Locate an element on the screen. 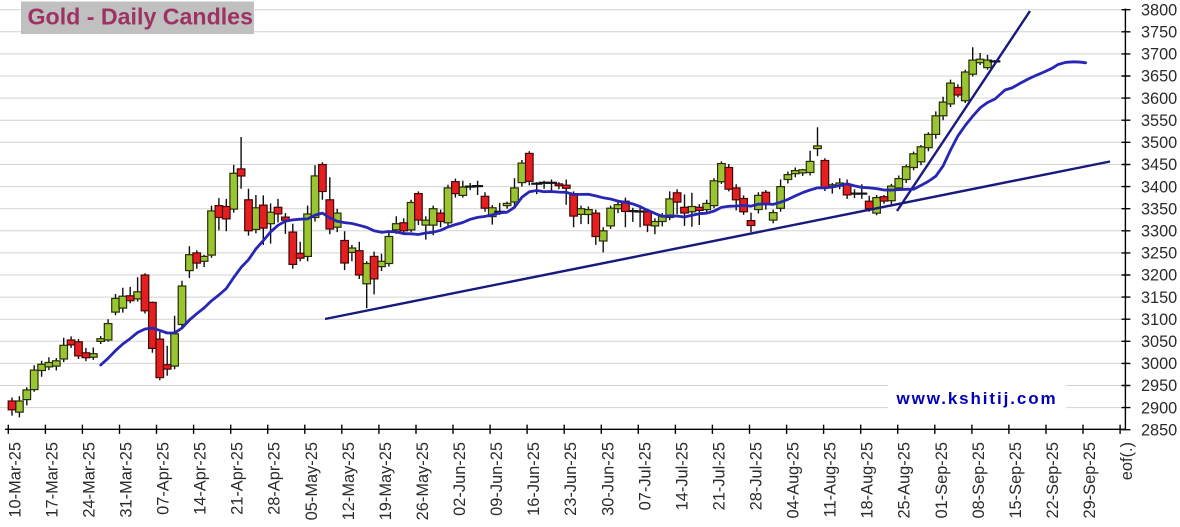 The height and width of the screenshot is (527, 1180). svg-text: 3050 is located at coordinates (1159, 342).